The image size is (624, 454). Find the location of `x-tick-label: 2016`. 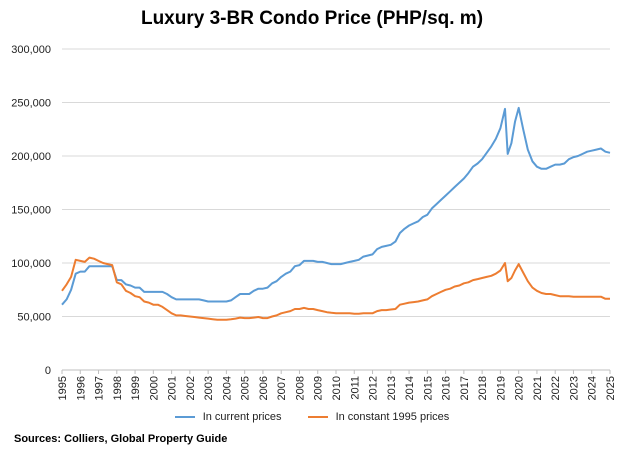

x-tick-label: 2016 is located at coordinates (447, 388).